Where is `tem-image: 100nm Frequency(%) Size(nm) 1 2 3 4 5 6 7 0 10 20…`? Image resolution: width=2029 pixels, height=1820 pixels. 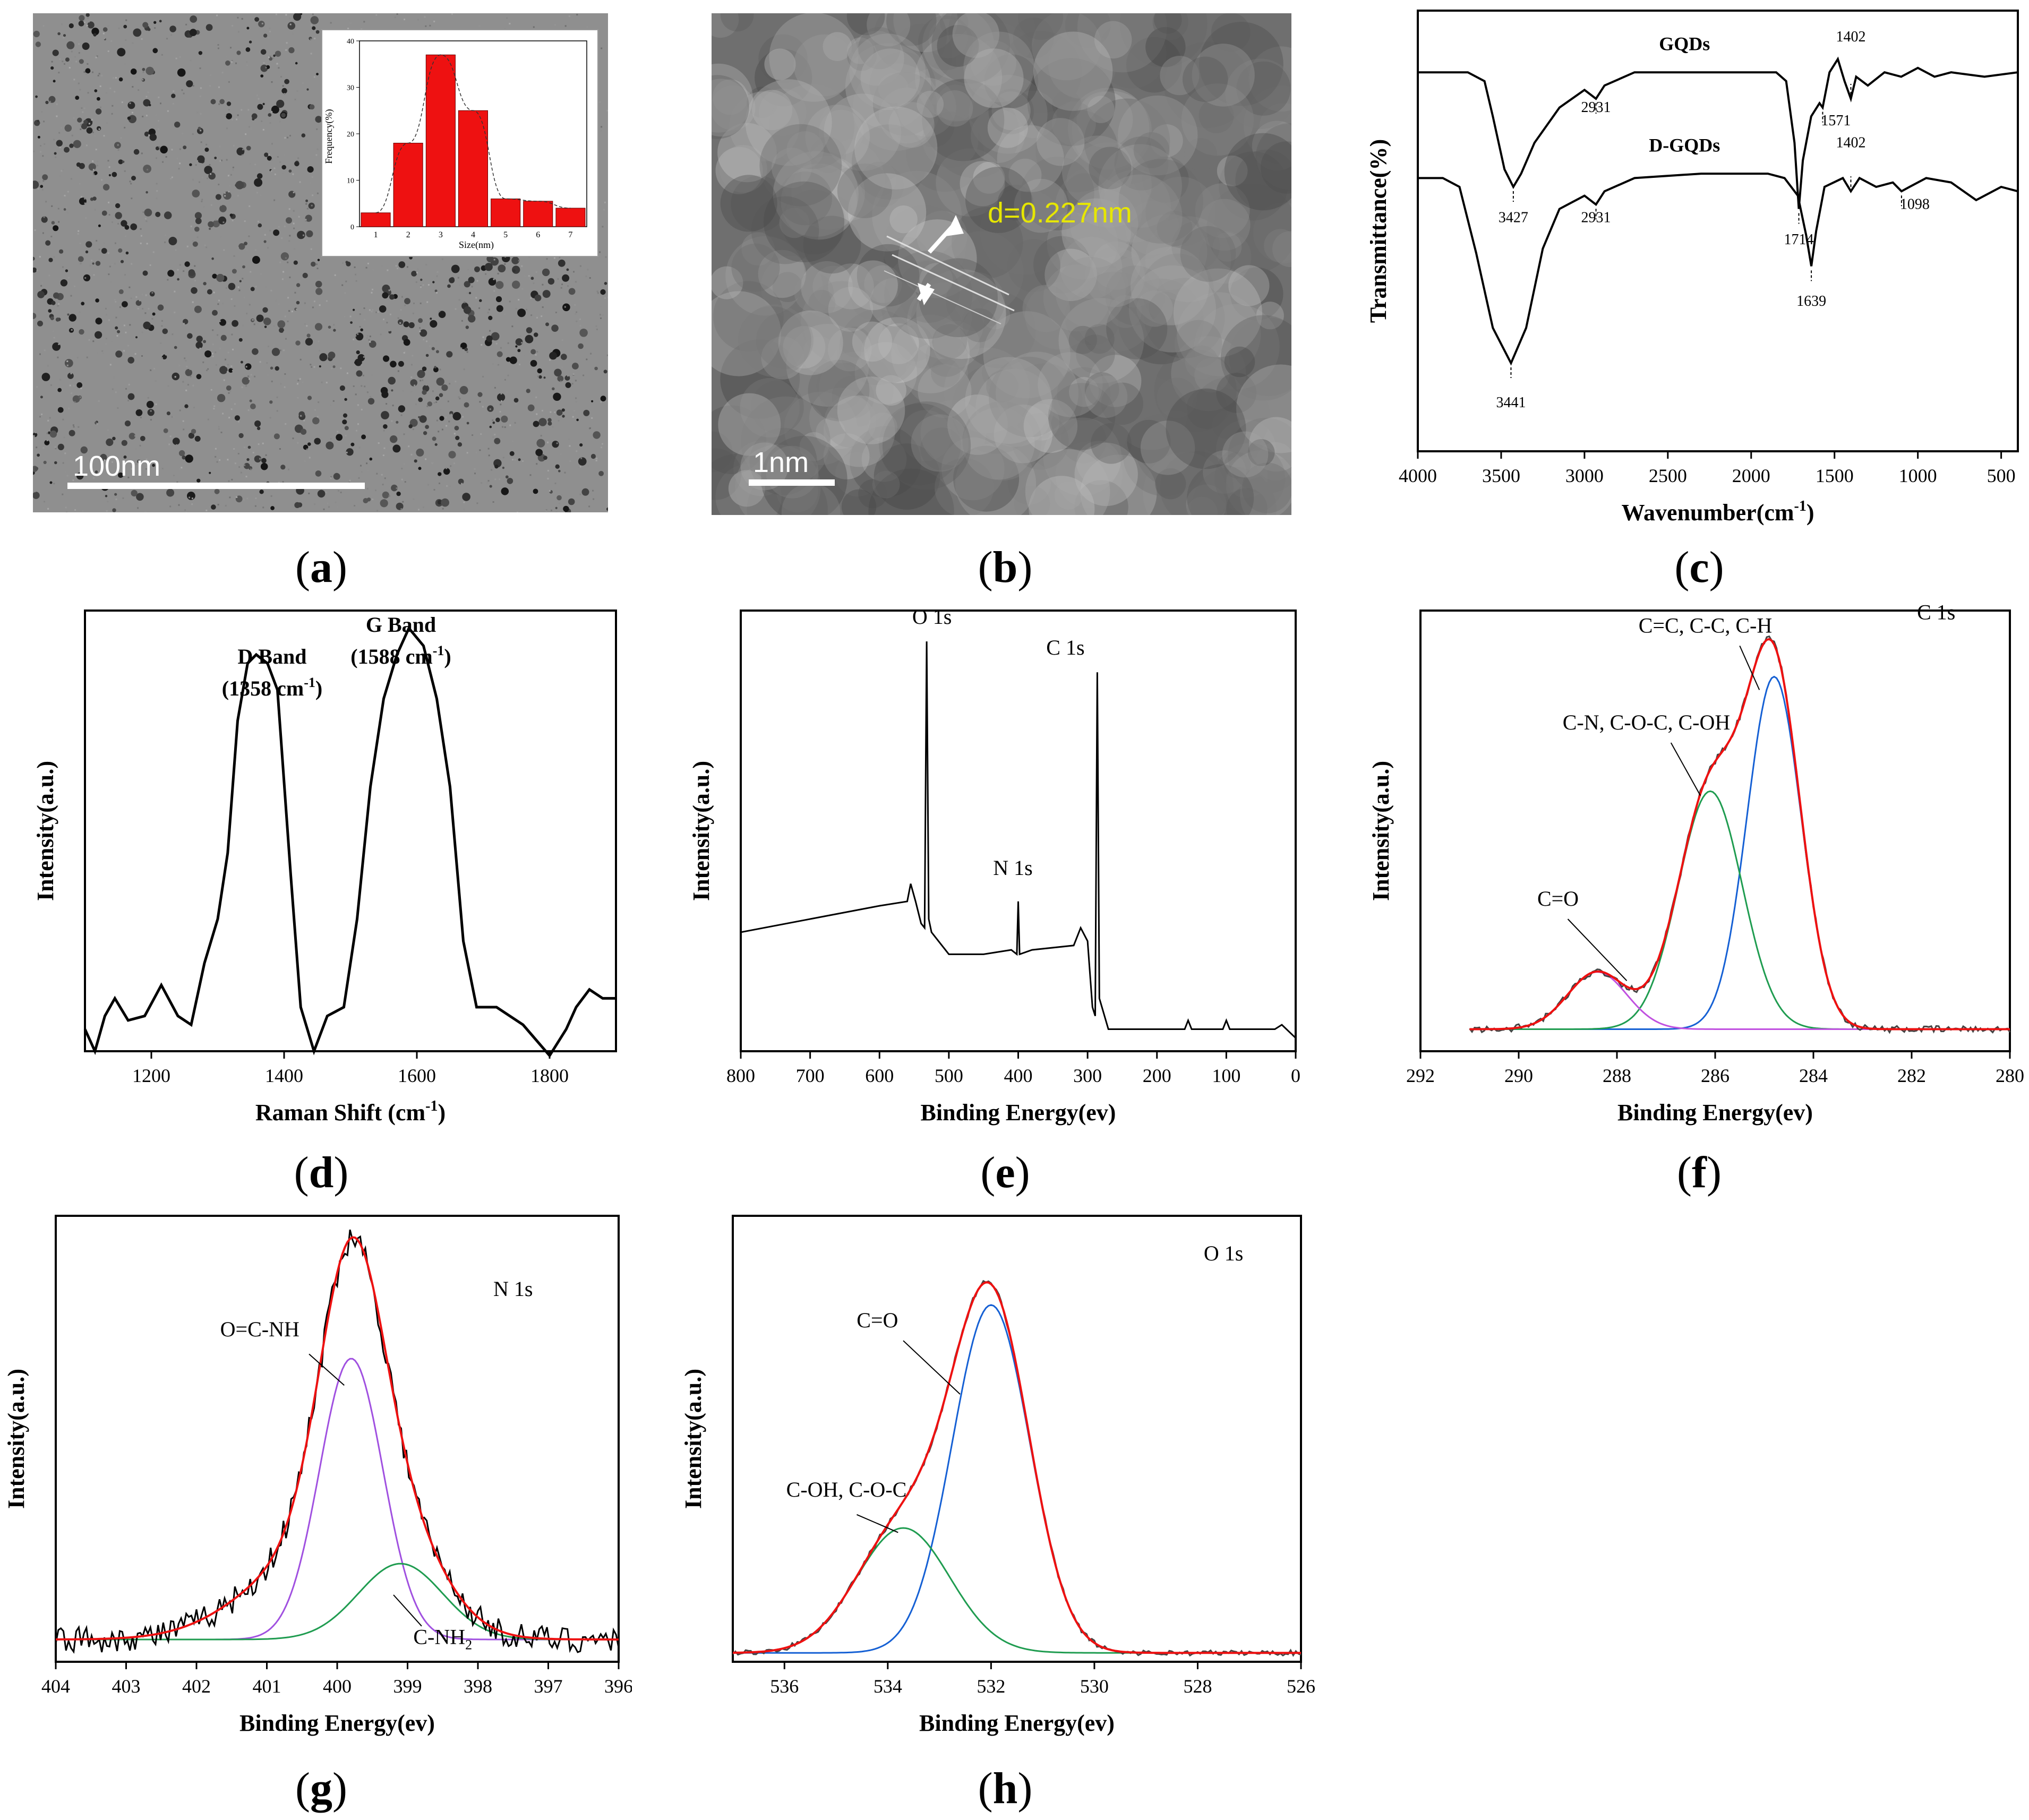
tem-image: 100nm Frequency(%) Size(nm) 1 2 3 4 5 6 7 0 10 20… is located at coordinates (320, 262).